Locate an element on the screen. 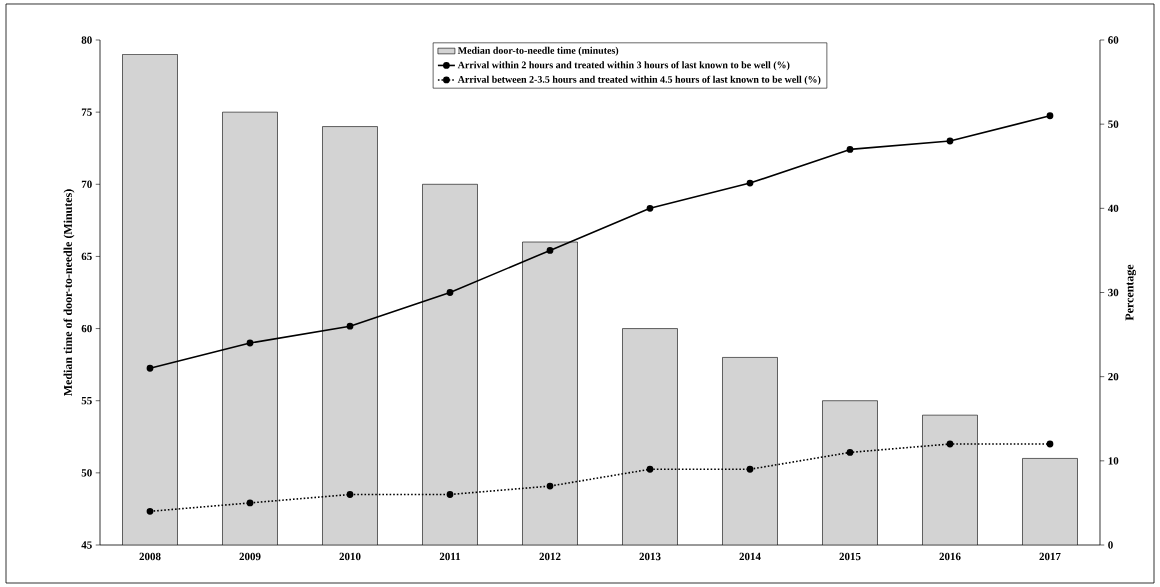 Image resolution: width=1160 pixels, height=587 pixels. x-tick-label: 2013 is located at coordinates (650, 556).